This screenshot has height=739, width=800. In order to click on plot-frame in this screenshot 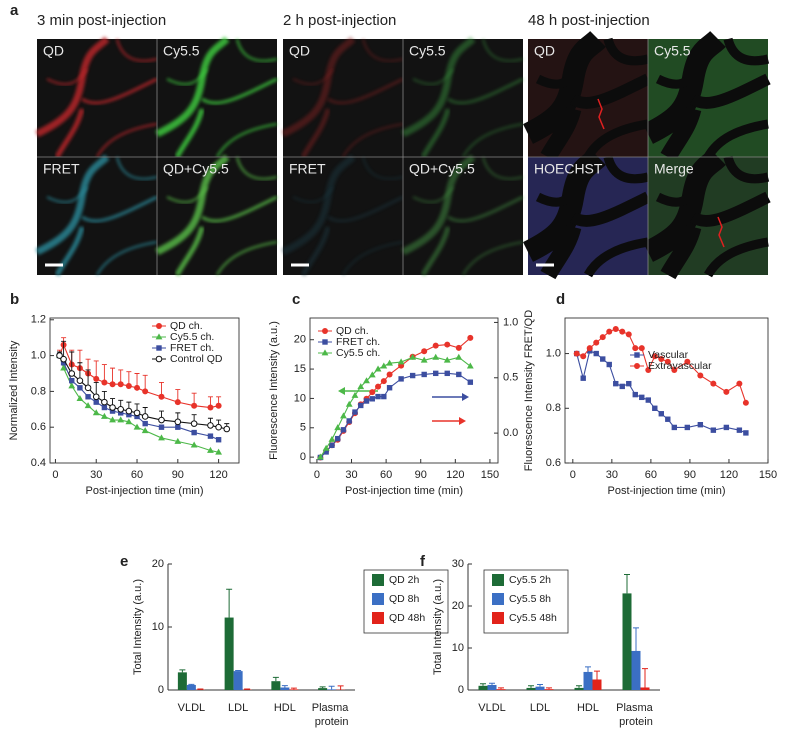, I will do `click(666, 390)`.